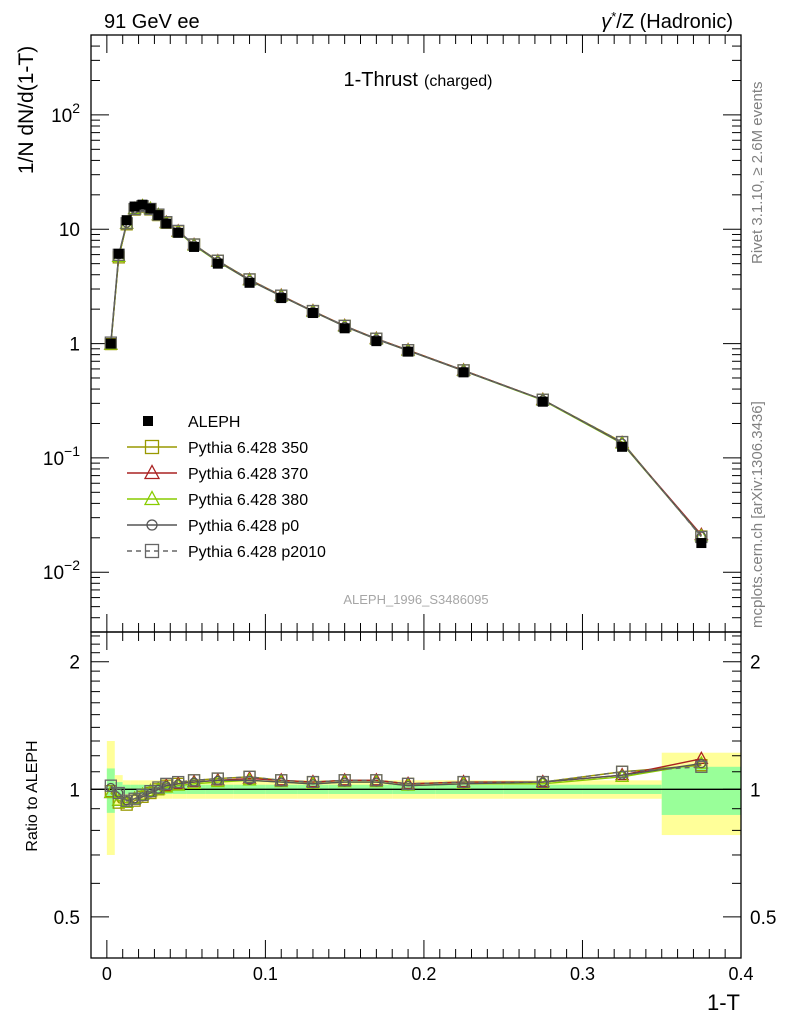 The width and height of the screenshot is (786, 1024). I want to click on legend-label: Pythia 6.428 380, so click(248, 500).